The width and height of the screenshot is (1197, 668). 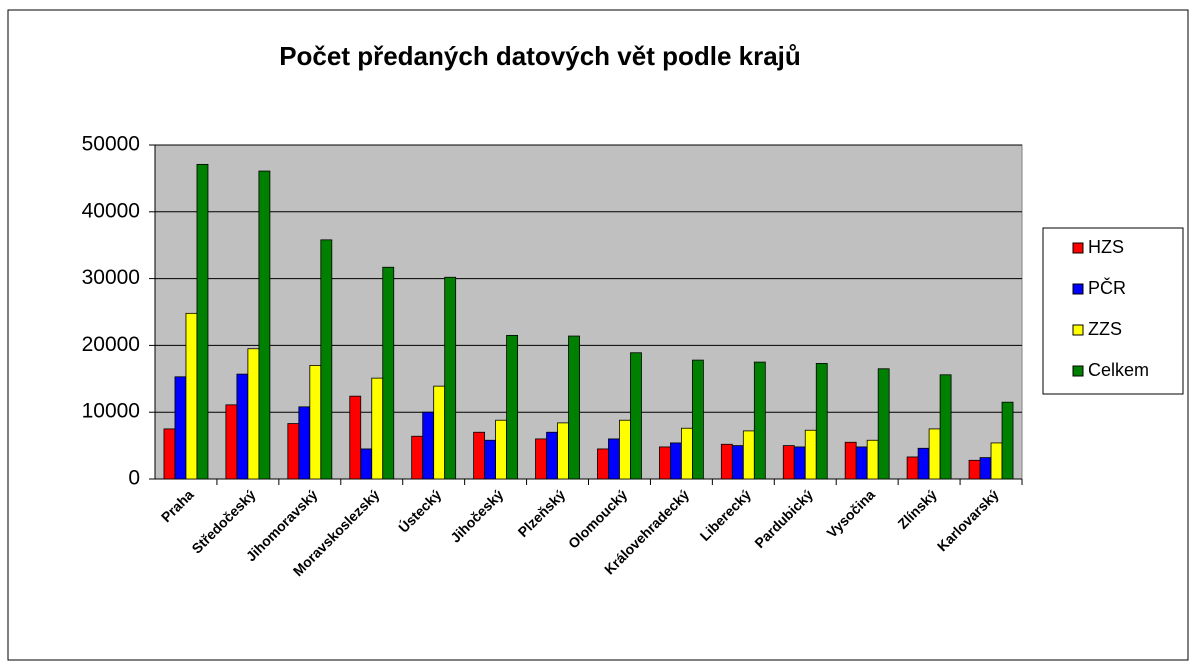 I want to click on legend, so click(x=1113, y=311).